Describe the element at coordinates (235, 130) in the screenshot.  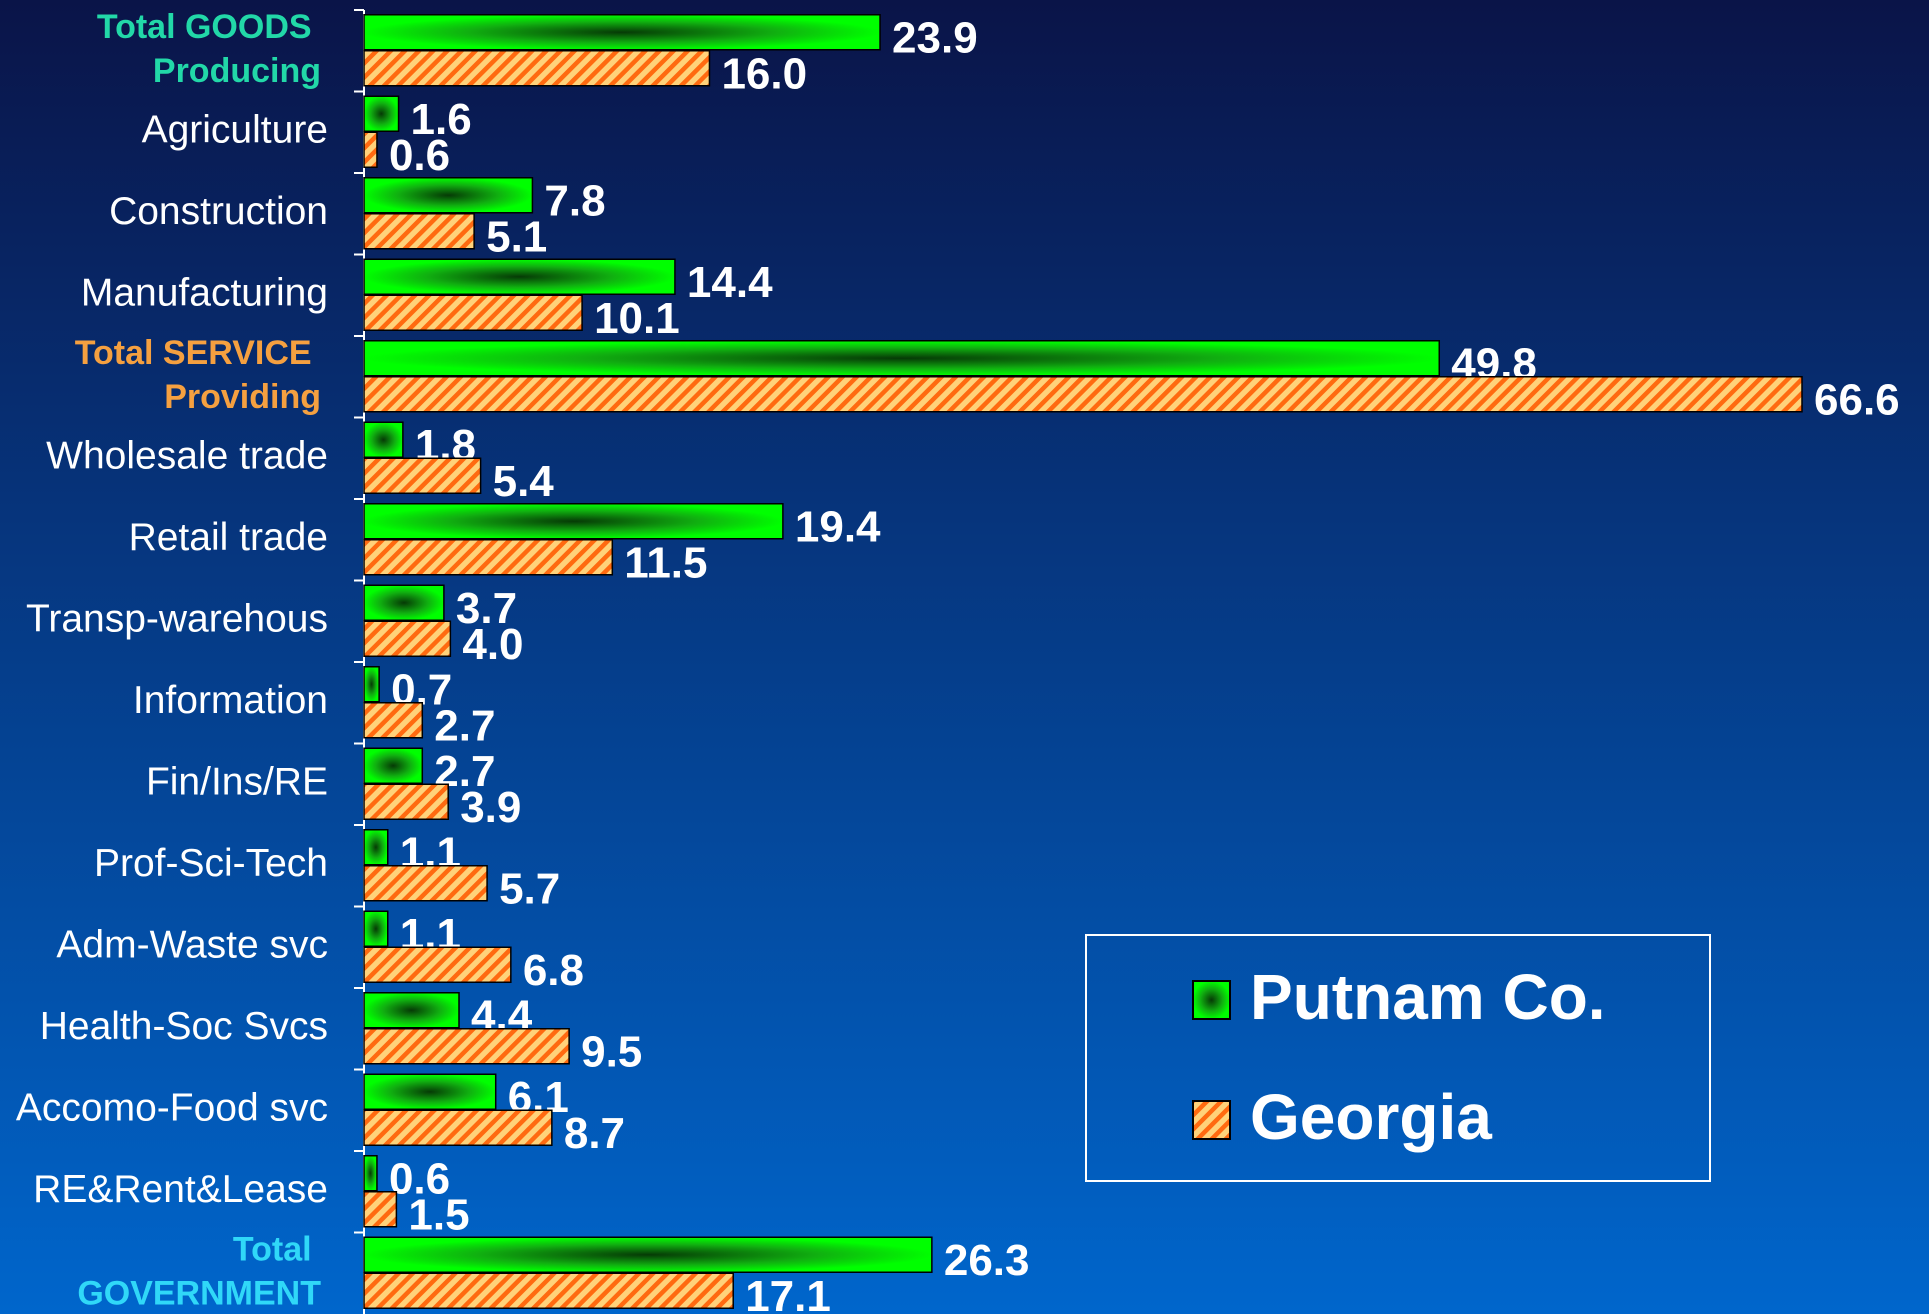
I see `category-label: Agriculture` at that location.